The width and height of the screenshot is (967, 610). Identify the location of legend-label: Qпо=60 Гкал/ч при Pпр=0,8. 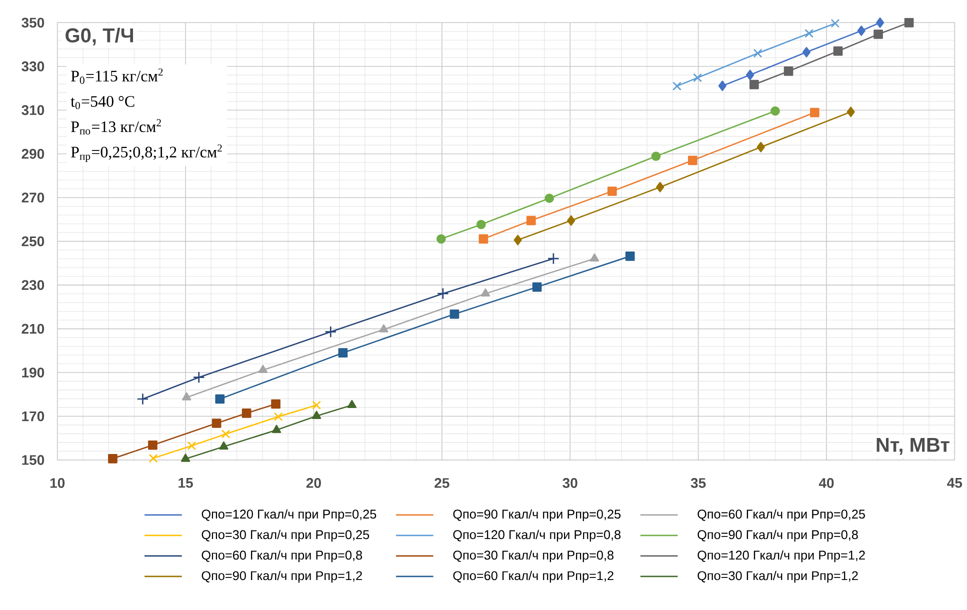
(282, 556).